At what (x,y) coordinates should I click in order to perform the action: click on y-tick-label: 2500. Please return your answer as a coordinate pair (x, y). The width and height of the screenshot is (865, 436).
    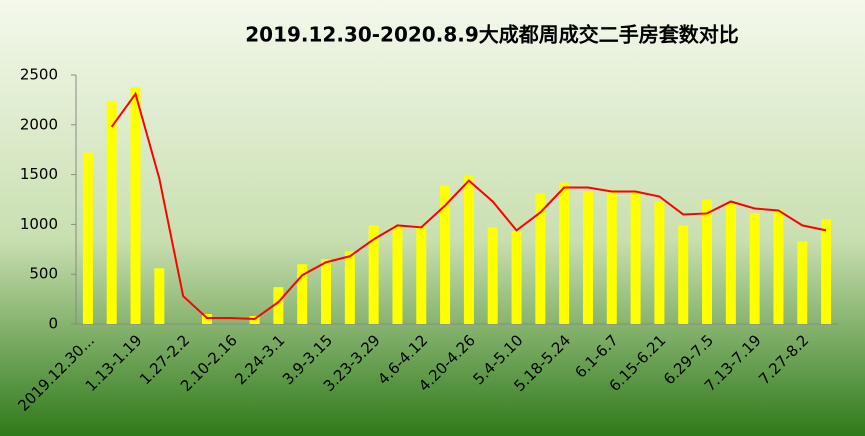
    Looking at the image, I should click on (39, 75).